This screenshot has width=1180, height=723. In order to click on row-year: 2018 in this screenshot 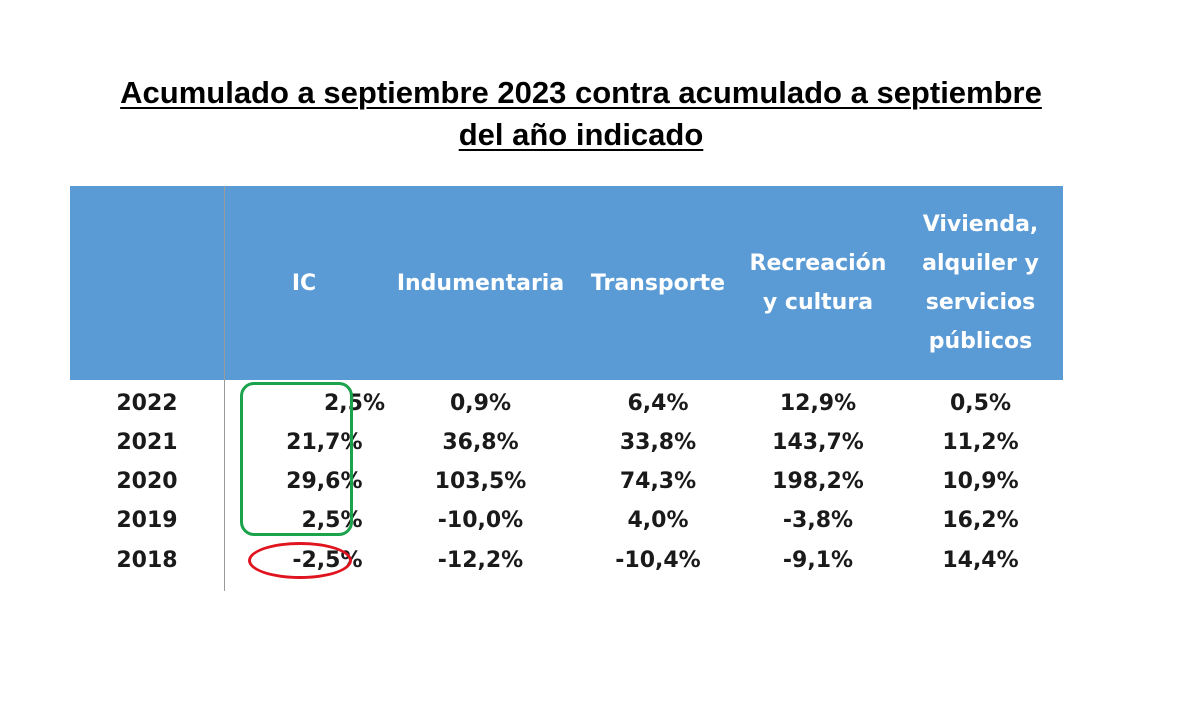, I will do `click(147, 560)`.